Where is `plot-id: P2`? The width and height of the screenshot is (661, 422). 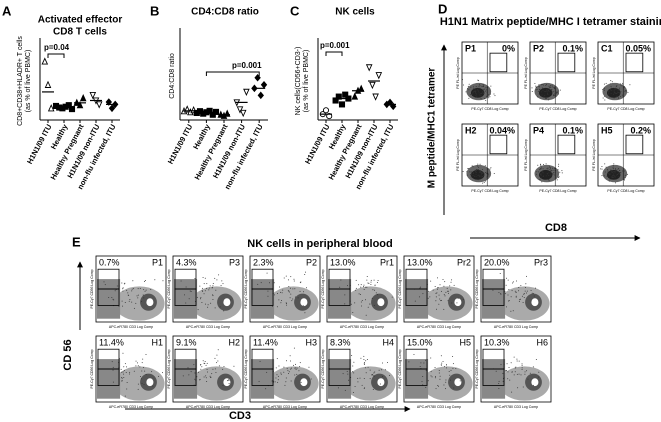 plot-id: P2 is located at coordinates (538, 48).